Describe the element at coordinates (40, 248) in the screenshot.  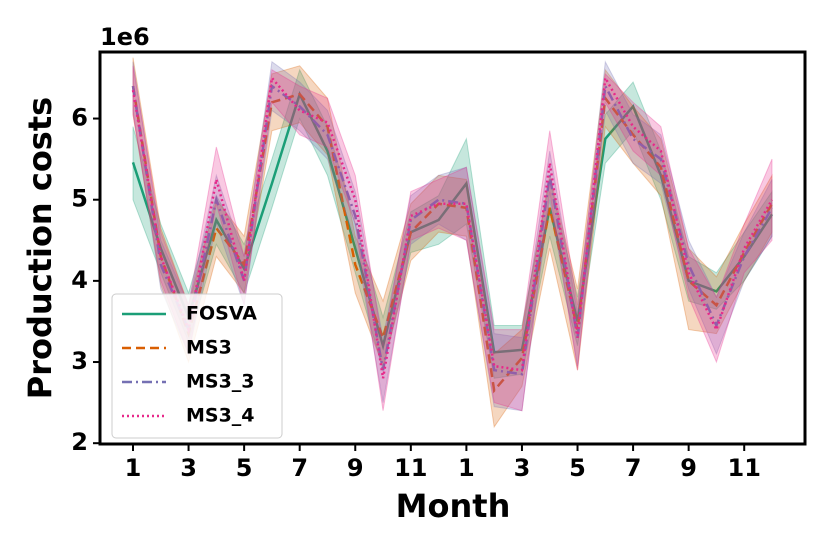
I see `y-axis-label: Production costs` at that location.